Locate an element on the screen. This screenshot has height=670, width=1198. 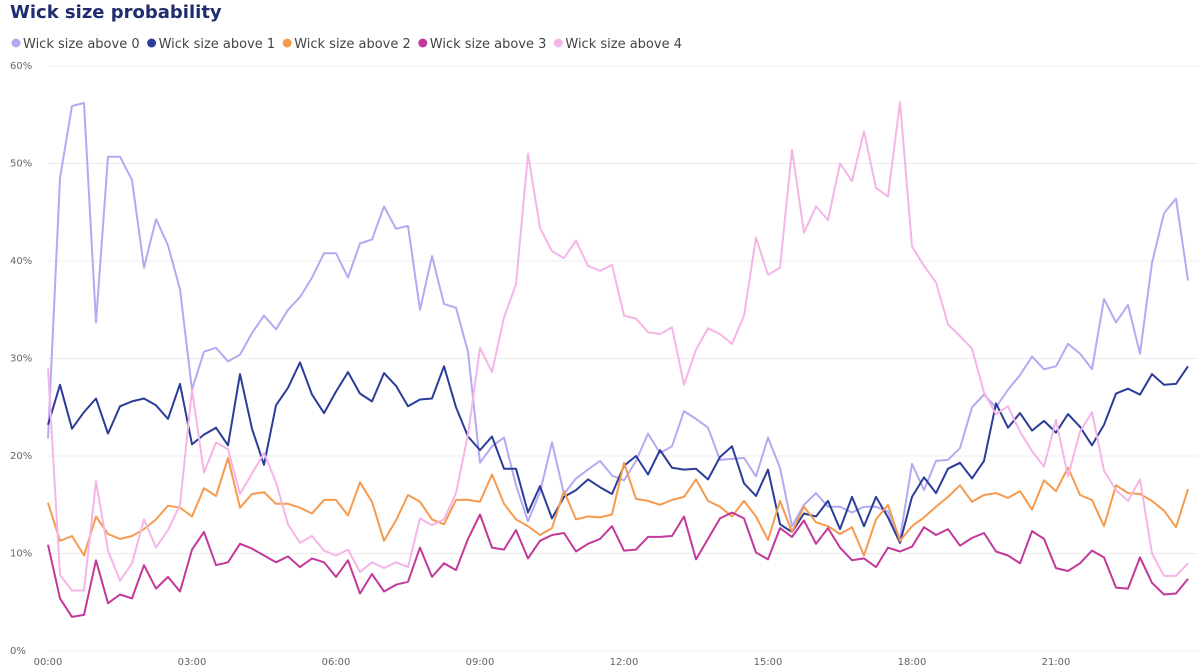
y-tick-label: 50% is located at coordinates (21, 164).